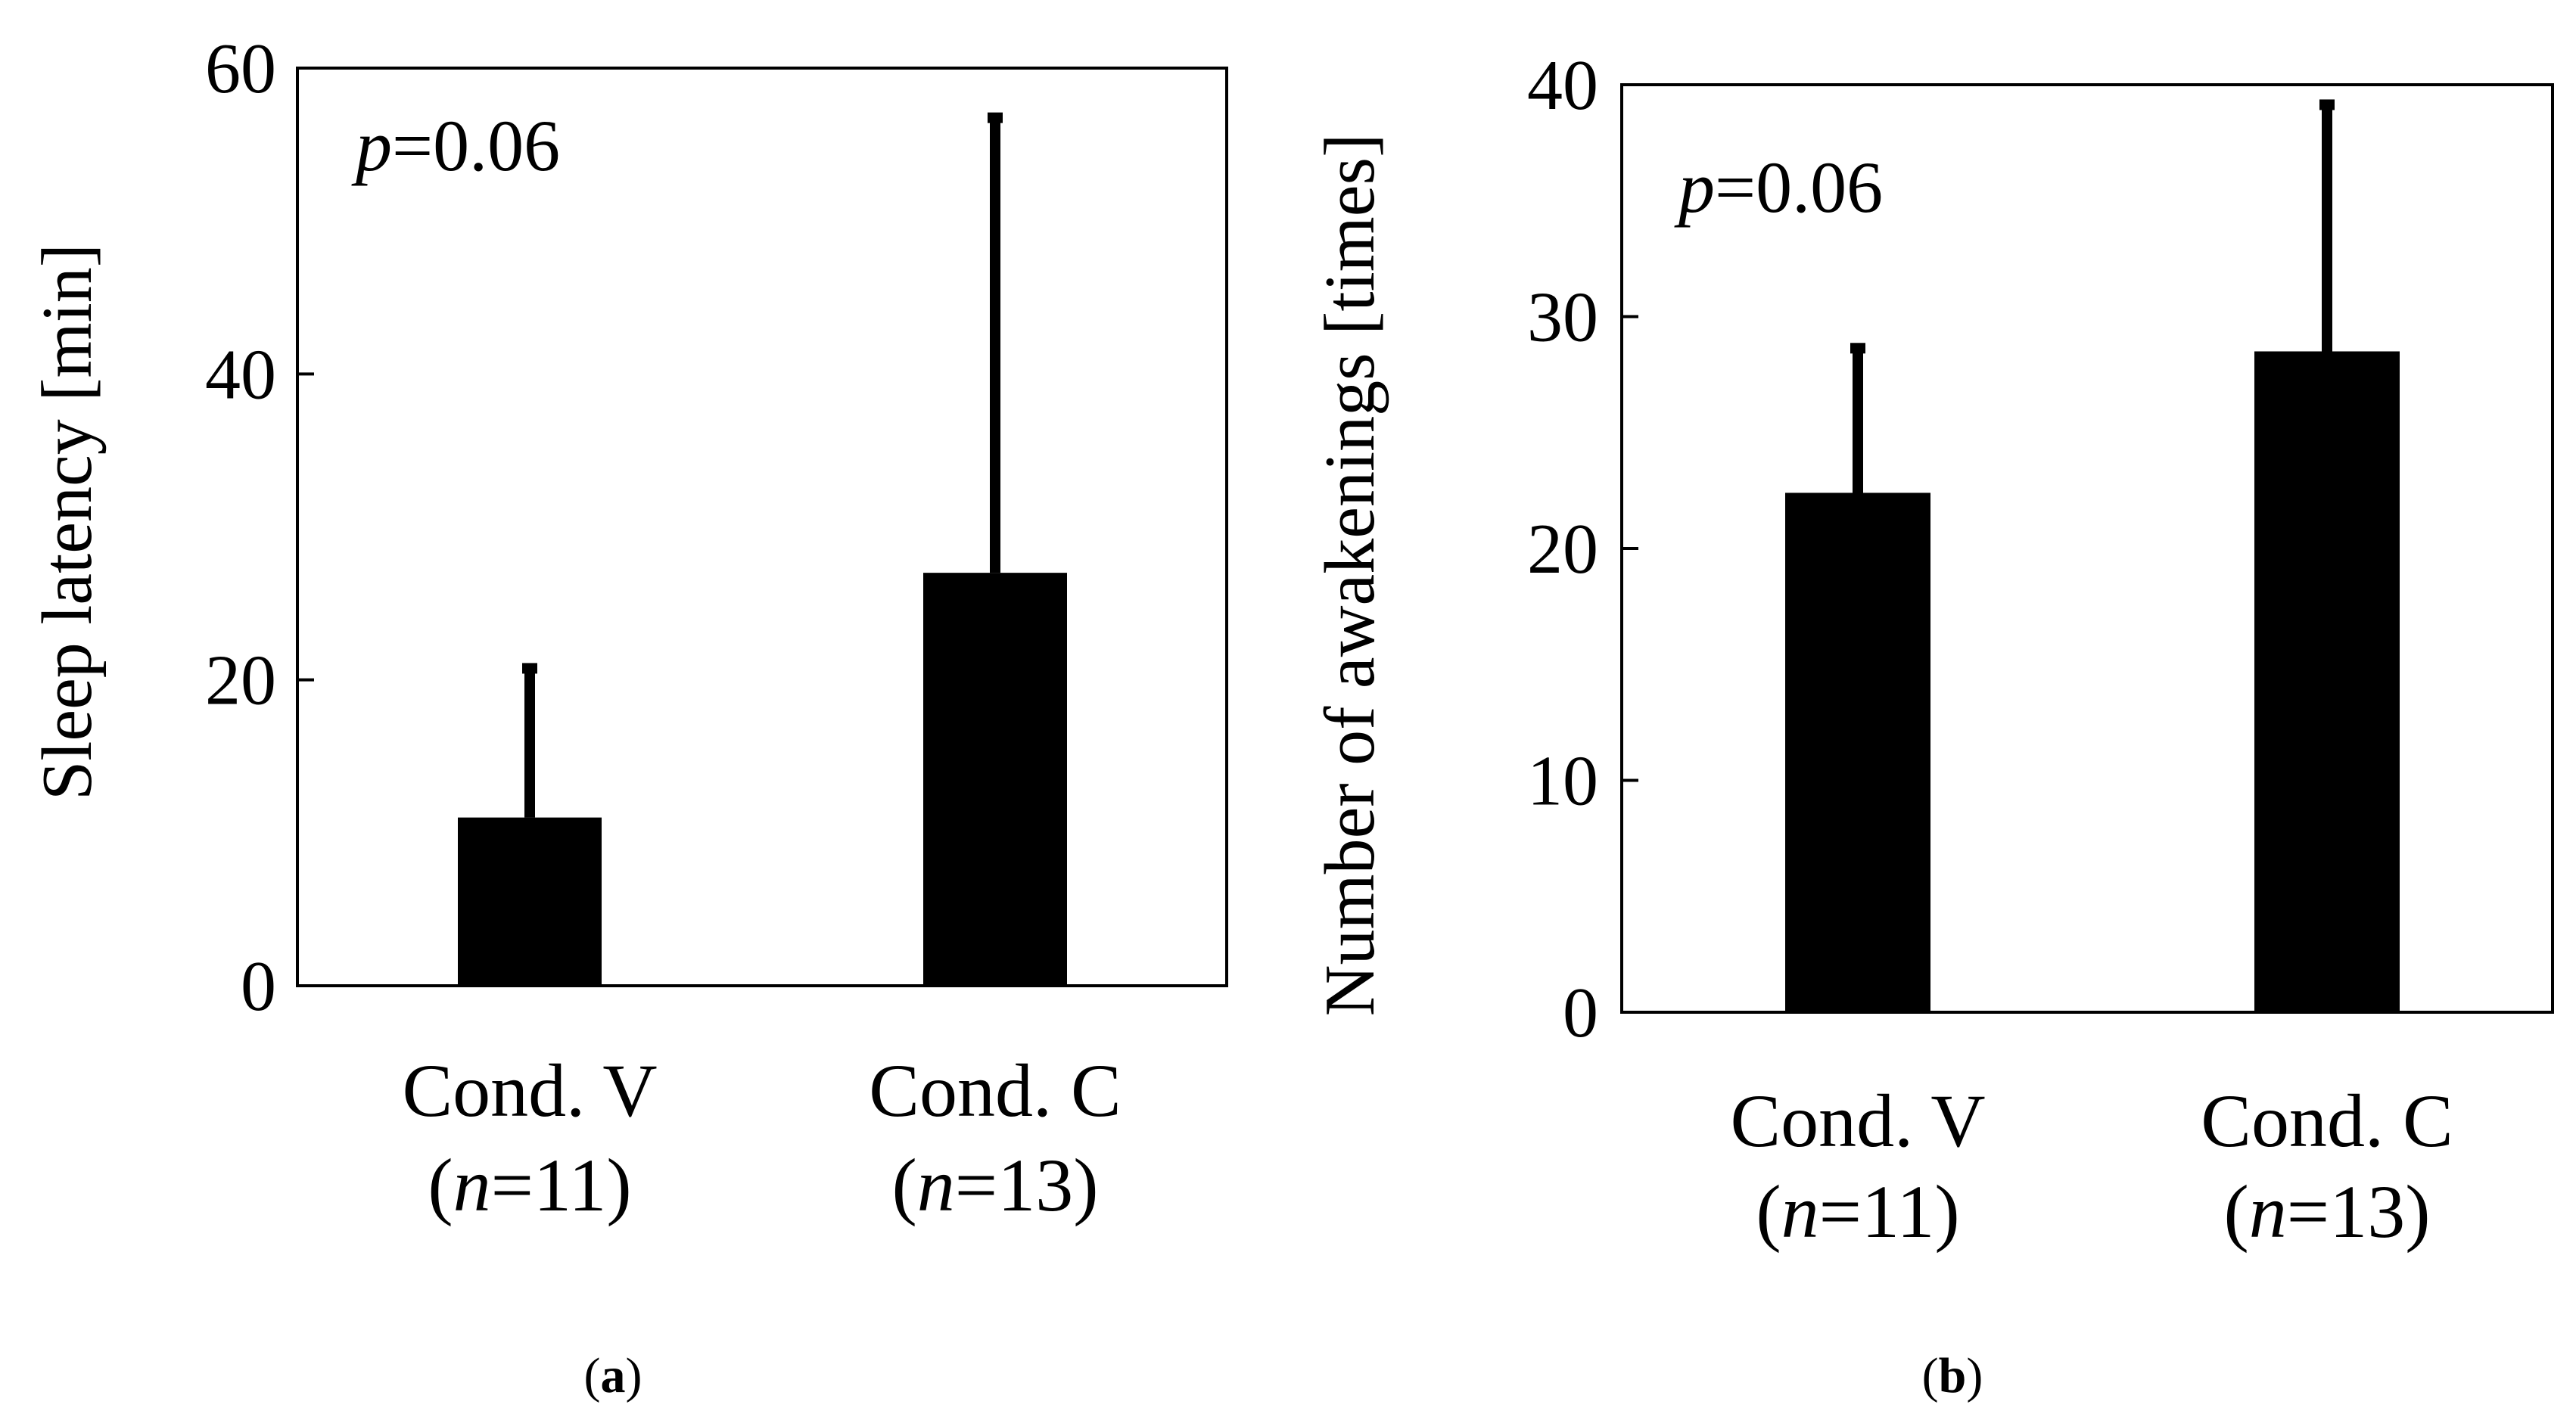 This screenshot has width=2576, height=1420. What do you see at coordinates (1858, 1121) in the screenshot?
I see `category-label-b-0: Cond. V` at bounding box center [1858, 1121].